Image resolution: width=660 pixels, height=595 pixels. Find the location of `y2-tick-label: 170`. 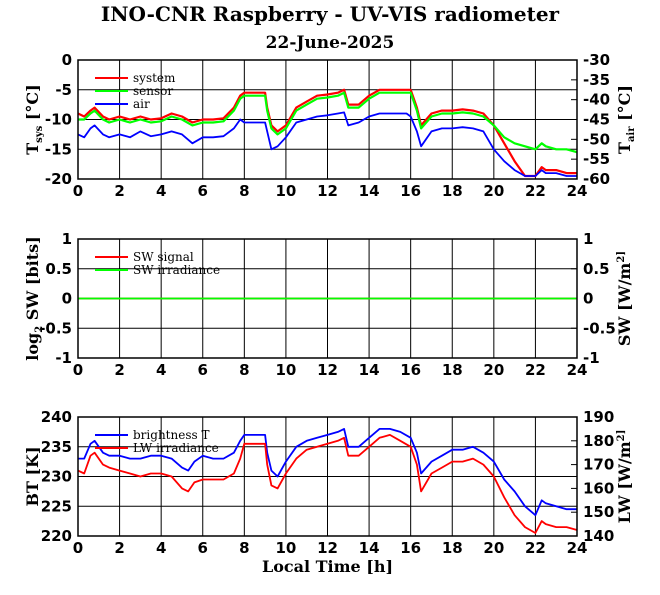

y2-tick-label: 170 is located at coordinates (598, 465).